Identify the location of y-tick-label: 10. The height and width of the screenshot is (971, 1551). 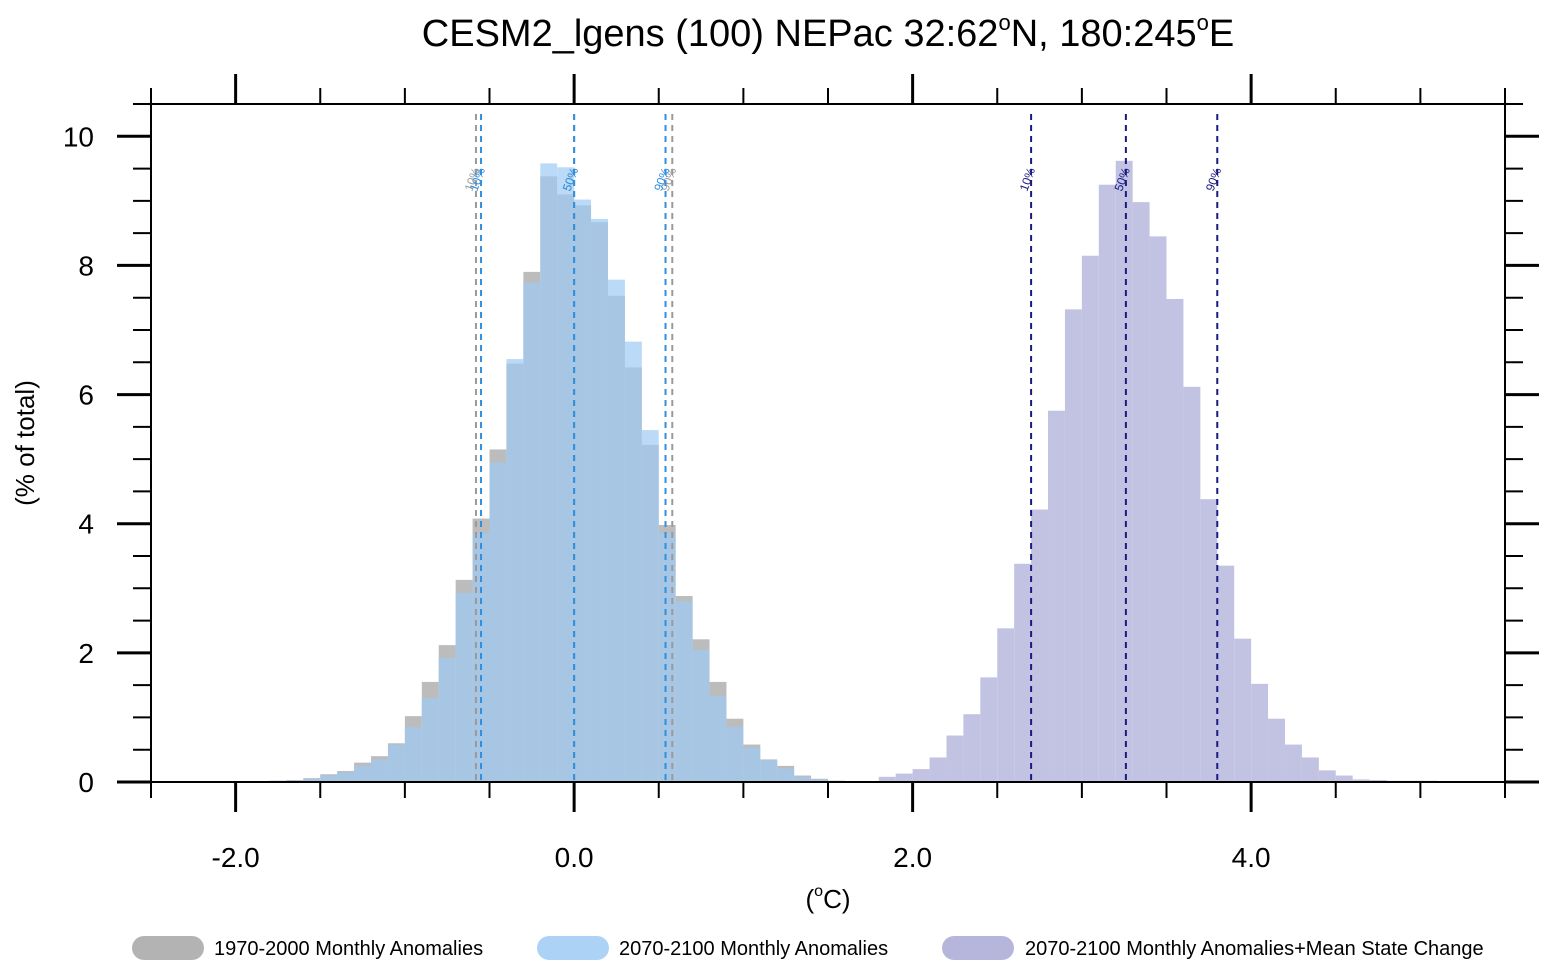
(78, 136).